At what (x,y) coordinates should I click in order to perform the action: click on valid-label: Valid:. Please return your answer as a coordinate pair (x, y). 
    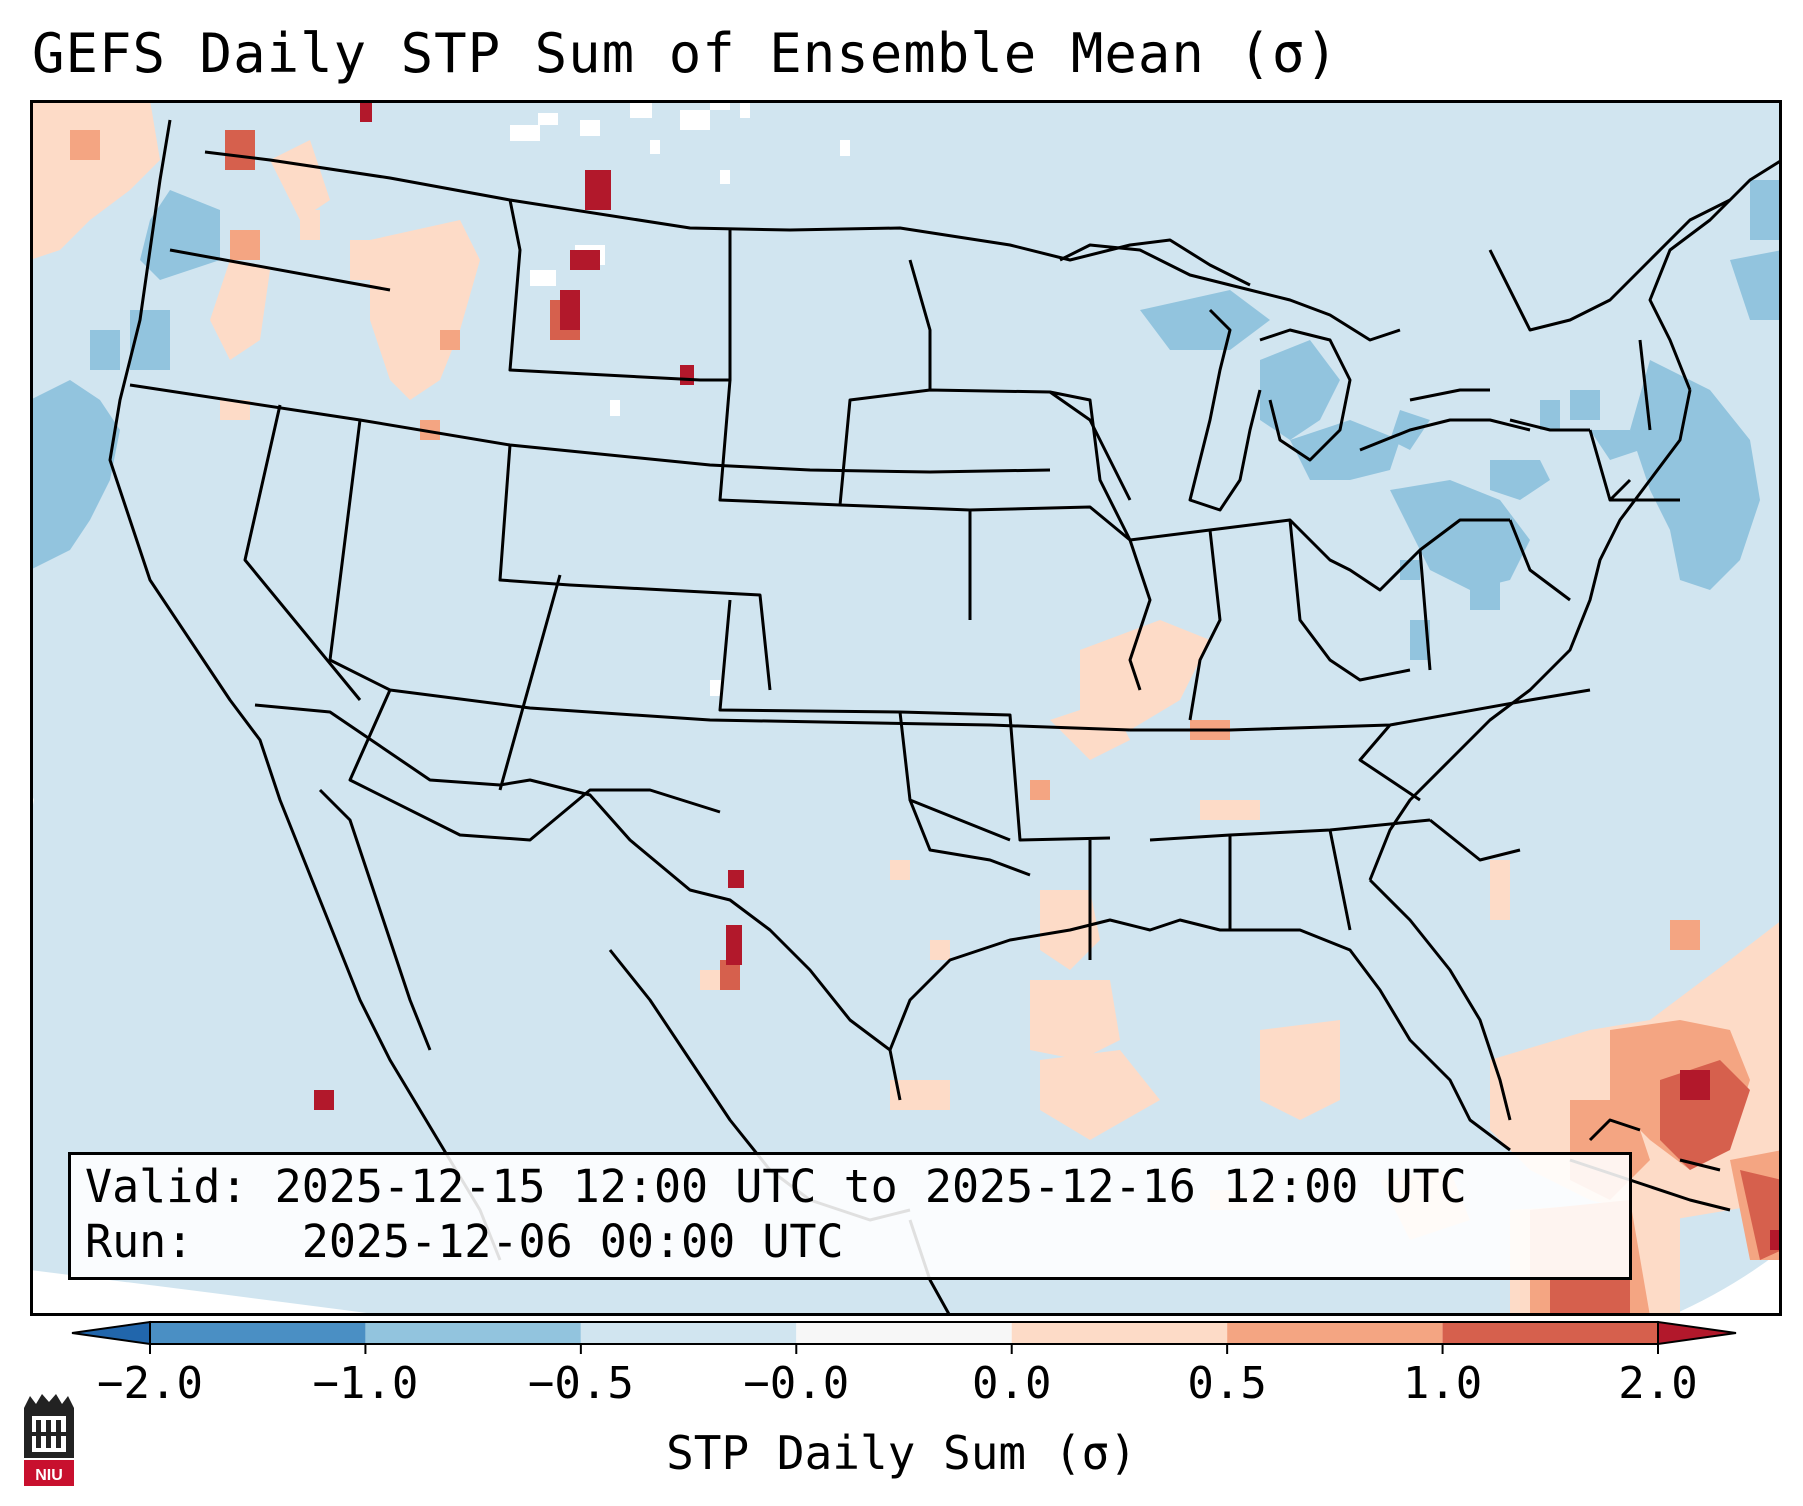
    Looking at the image, I should click on (166, 1186).